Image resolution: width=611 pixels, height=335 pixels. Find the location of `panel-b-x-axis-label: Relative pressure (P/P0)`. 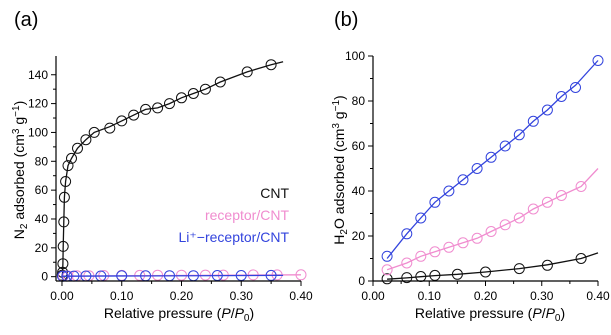

panel-b-x-axis-label: Relative pressure (P/P0) is located at coordinates (490, 314).